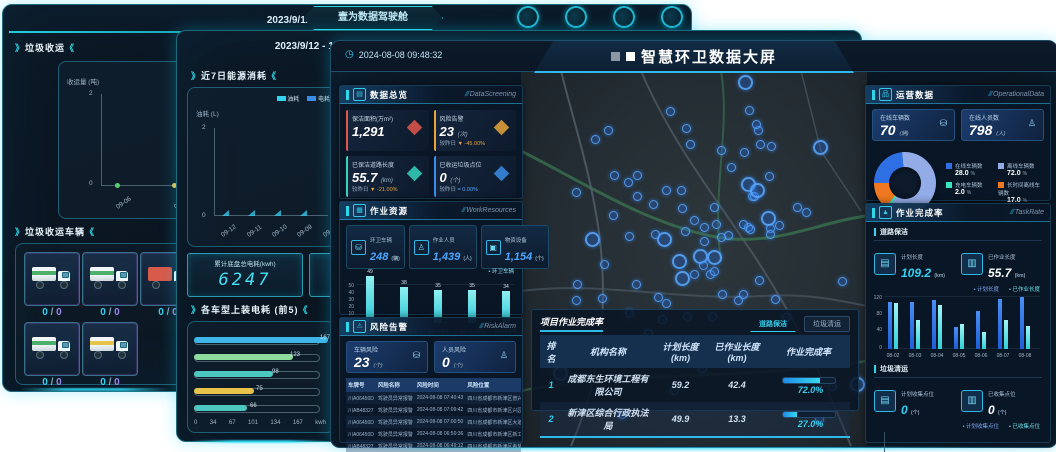 The image size is (1056, 452). What do you see at coordinates (264, 213) in the screenshot?
I see `energy-series-triangles` at bounding box center [264, 213].